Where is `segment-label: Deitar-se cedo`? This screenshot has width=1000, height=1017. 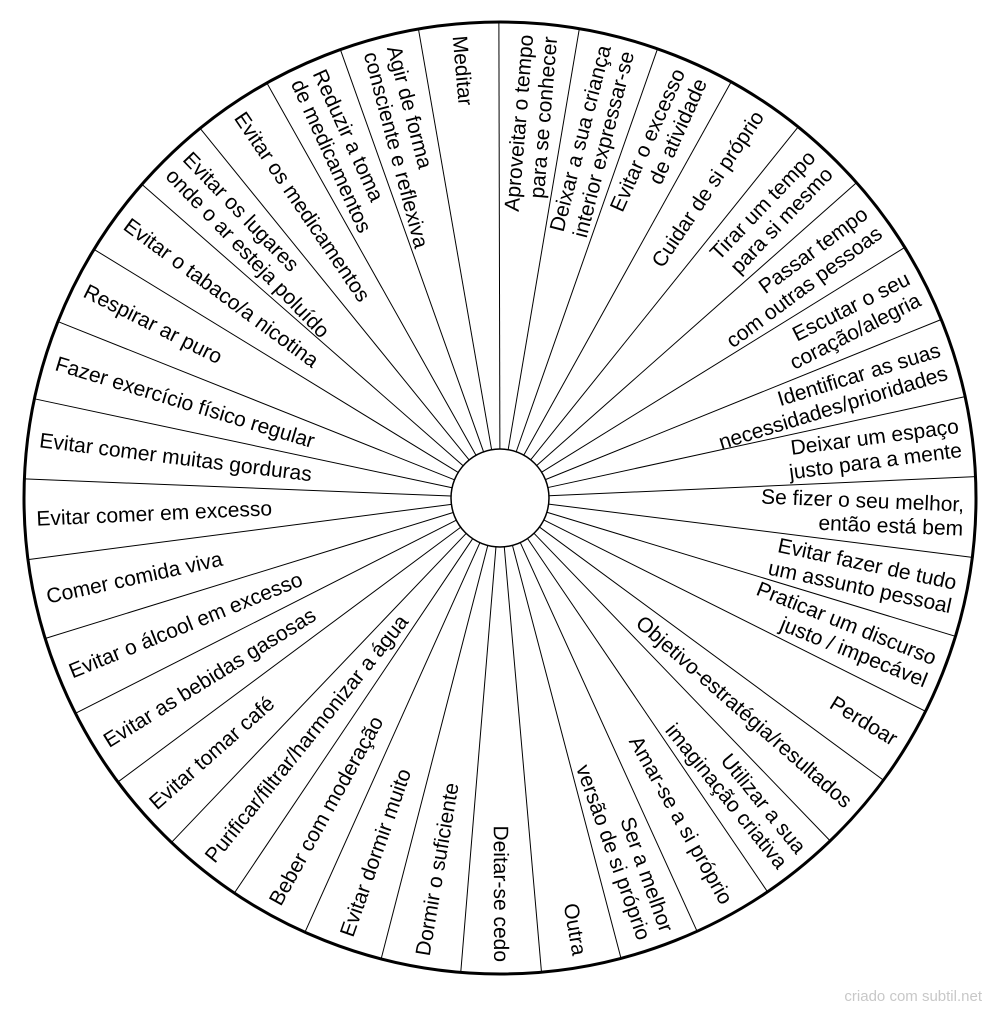
segment-label: Deitar-se cedo is located at coordinates (500, 893).